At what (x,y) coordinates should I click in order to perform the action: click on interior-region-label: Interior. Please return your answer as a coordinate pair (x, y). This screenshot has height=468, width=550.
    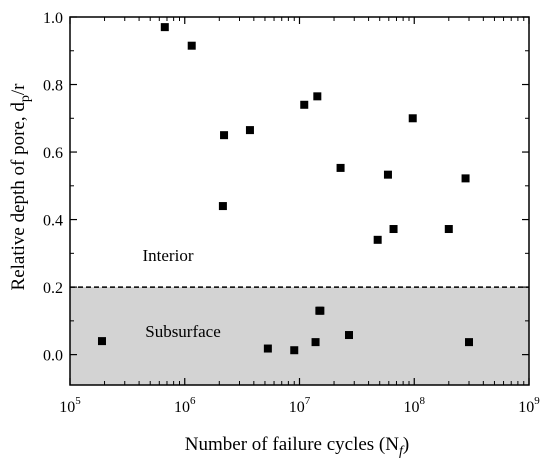
    Looking at the image, I should click on (168, 255).